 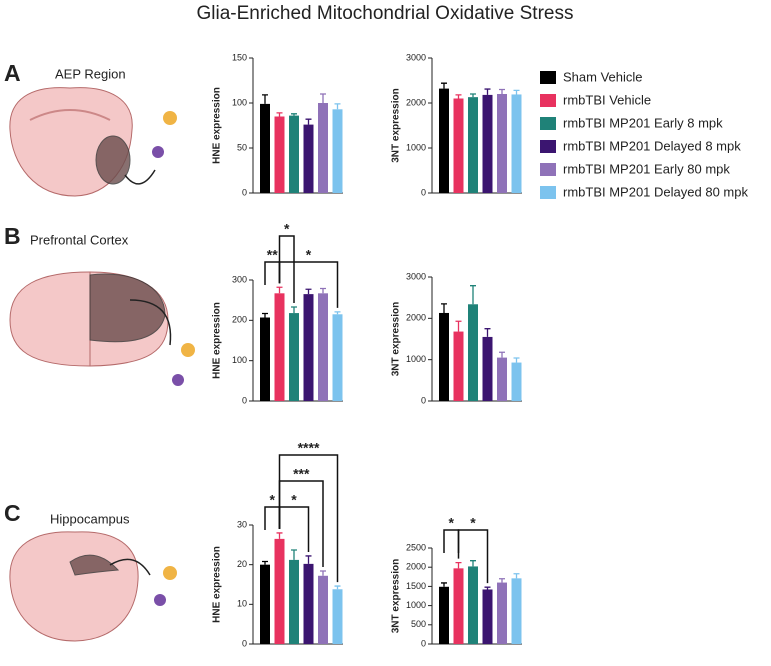 I want to click on y-tick-label: 30, so click(x=242, y=524).